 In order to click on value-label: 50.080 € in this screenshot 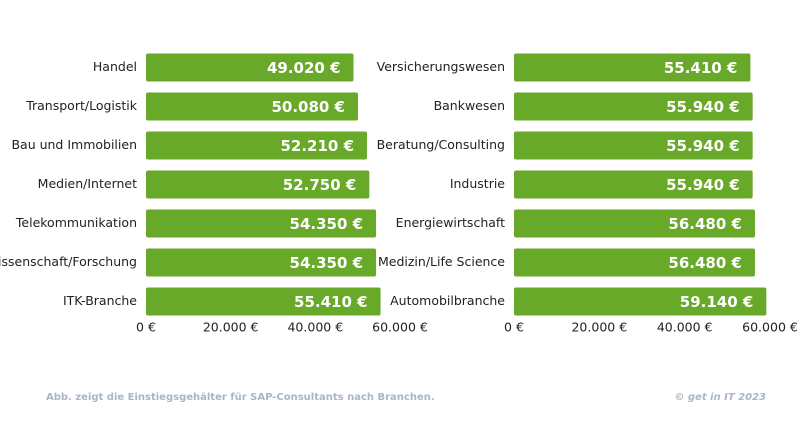, I will do `click(308, 107)`.